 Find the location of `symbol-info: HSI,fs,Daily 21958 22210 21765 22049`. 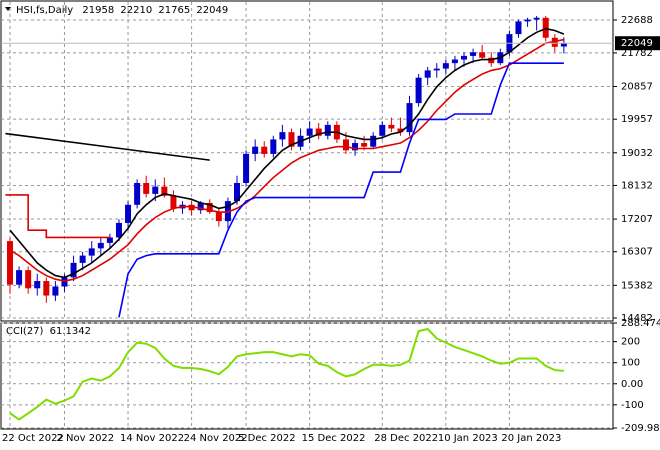

symbol-info: HSI,fs,Daily 21958 22210 21765 22049 is located at coordinates (122, 10).